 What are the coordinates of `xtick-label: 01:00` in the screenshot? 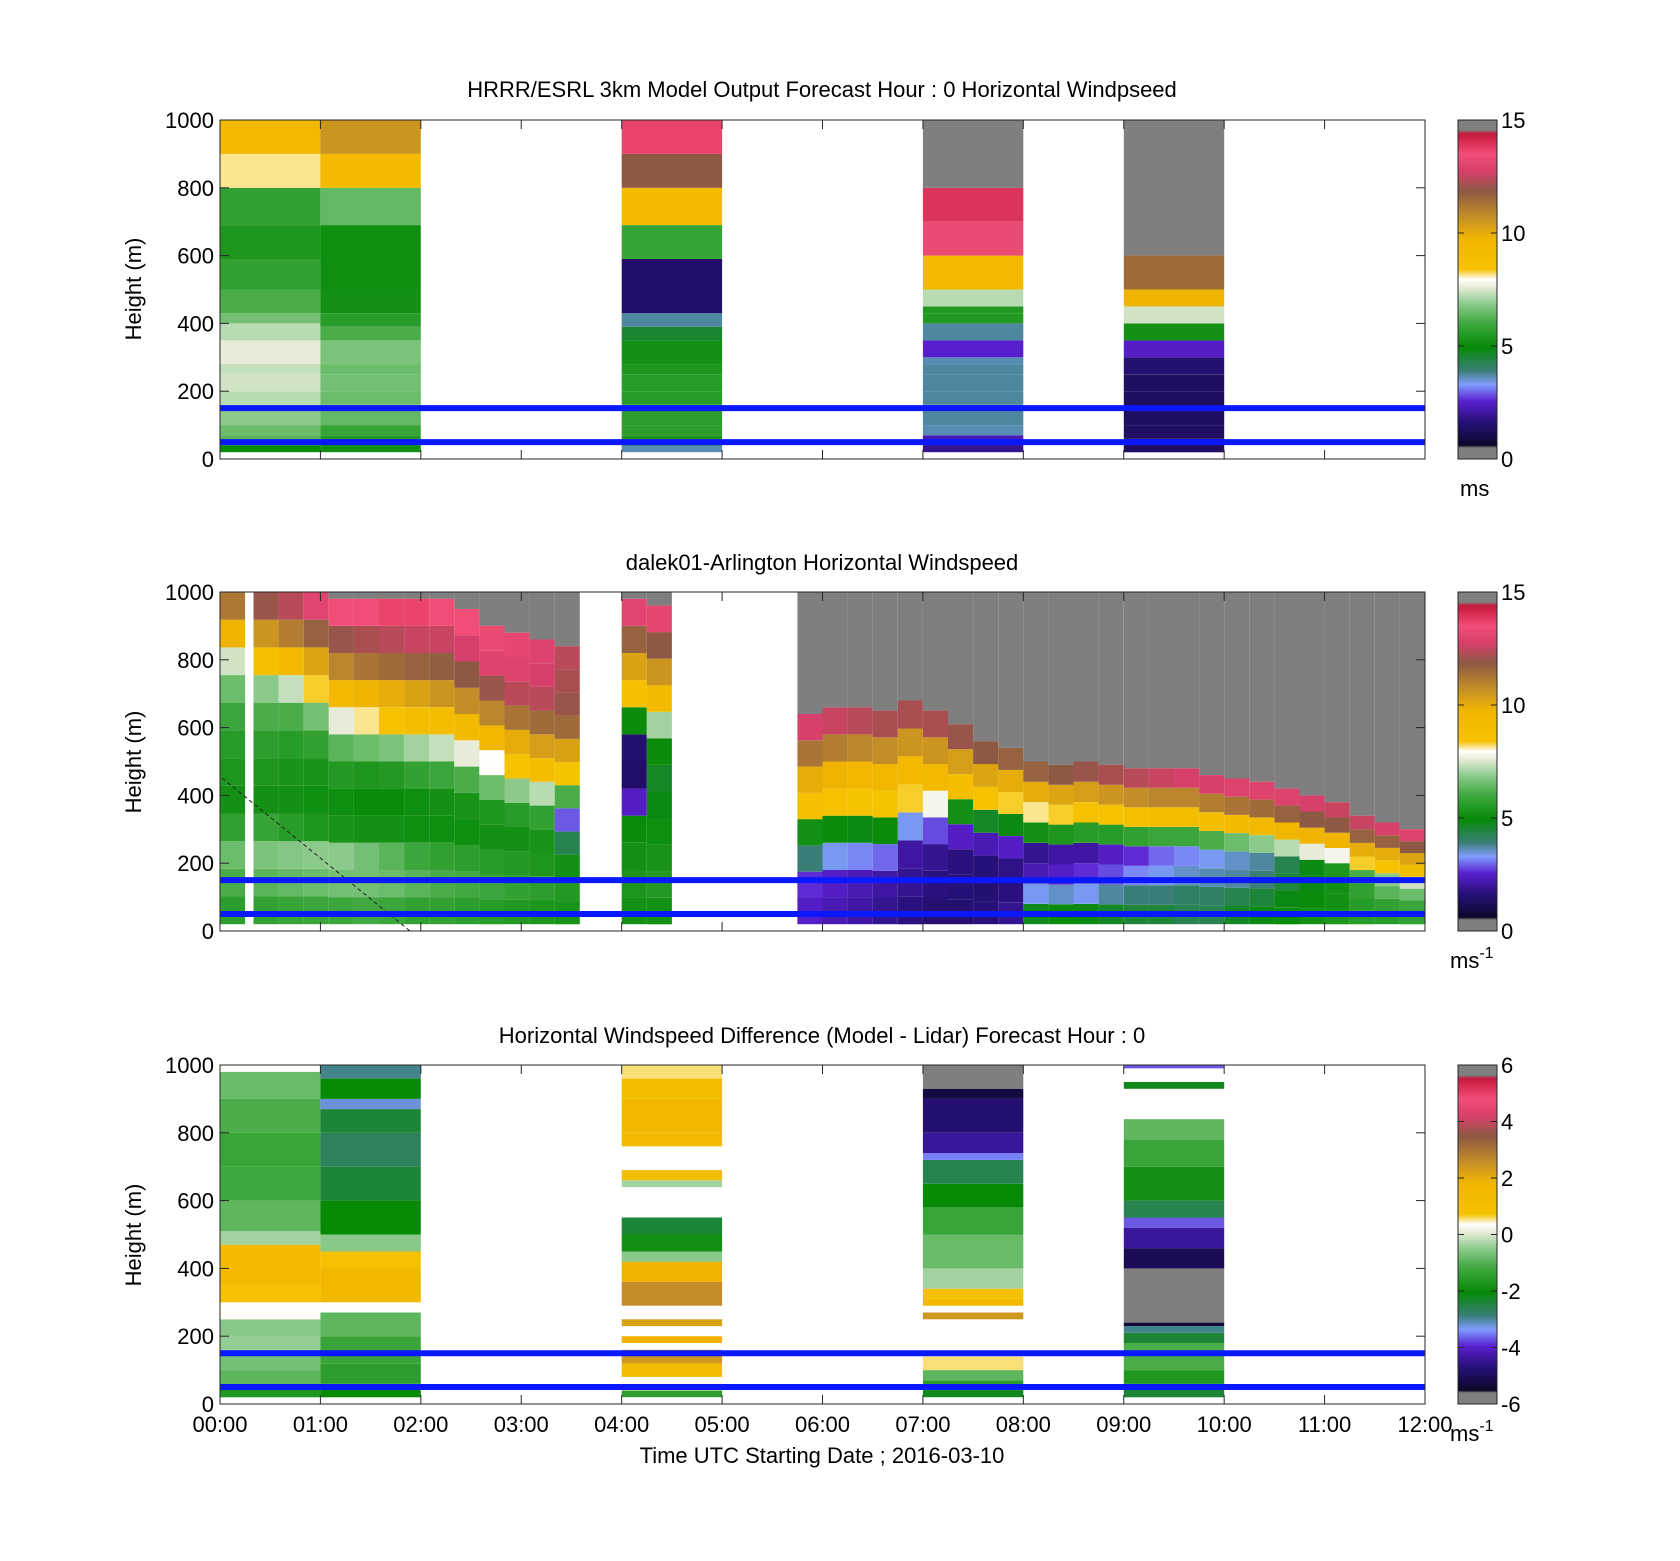 It's located at (320, 1424).